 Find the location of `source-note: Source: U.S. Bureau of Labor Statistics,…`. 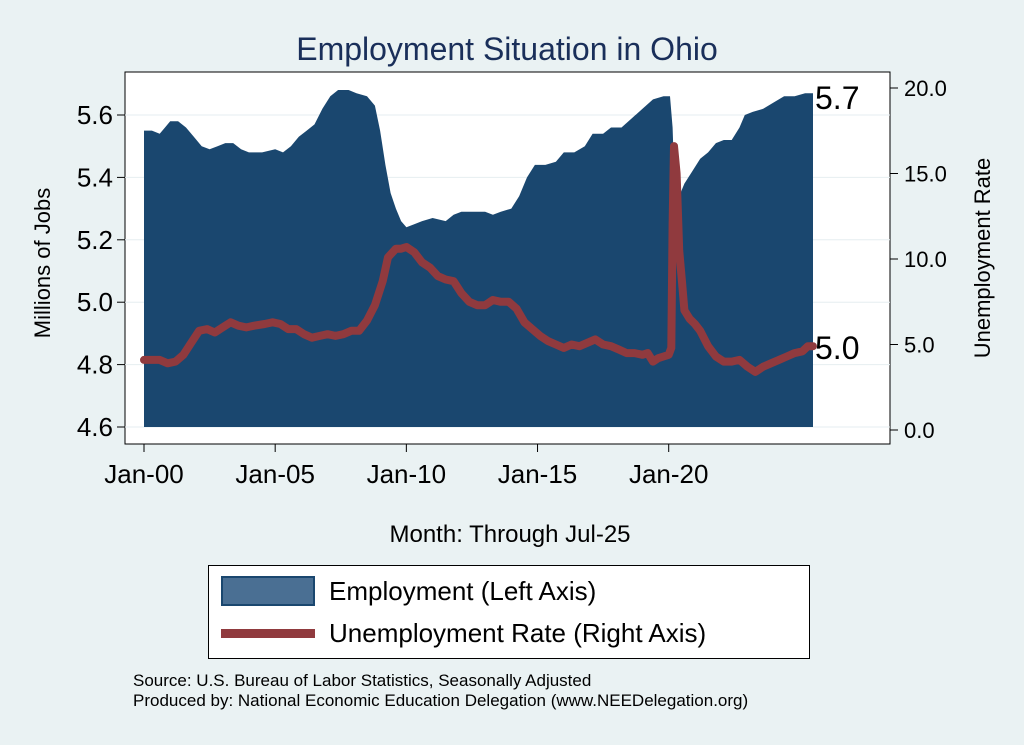

source-note: Source: U.S. Bureau of Labor Statistics,… is located at coordinates (440, 691).